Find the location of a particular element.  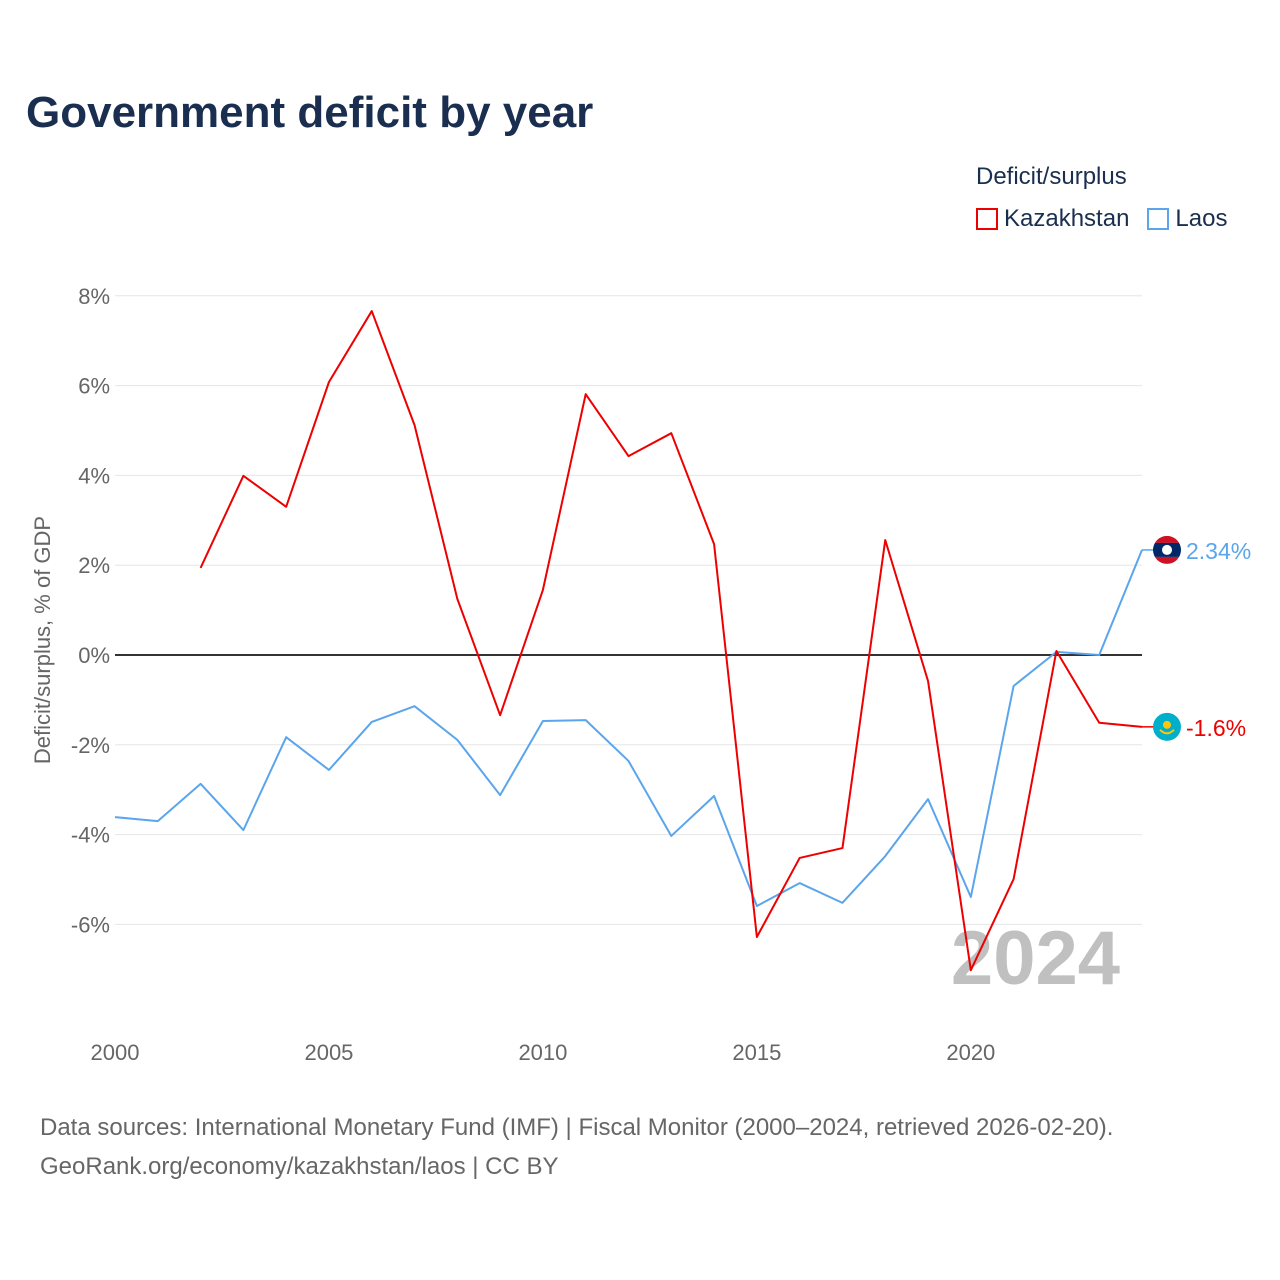

legend-item-kazakhstan: Kazakhstan is located at coordinates (1052, 219).